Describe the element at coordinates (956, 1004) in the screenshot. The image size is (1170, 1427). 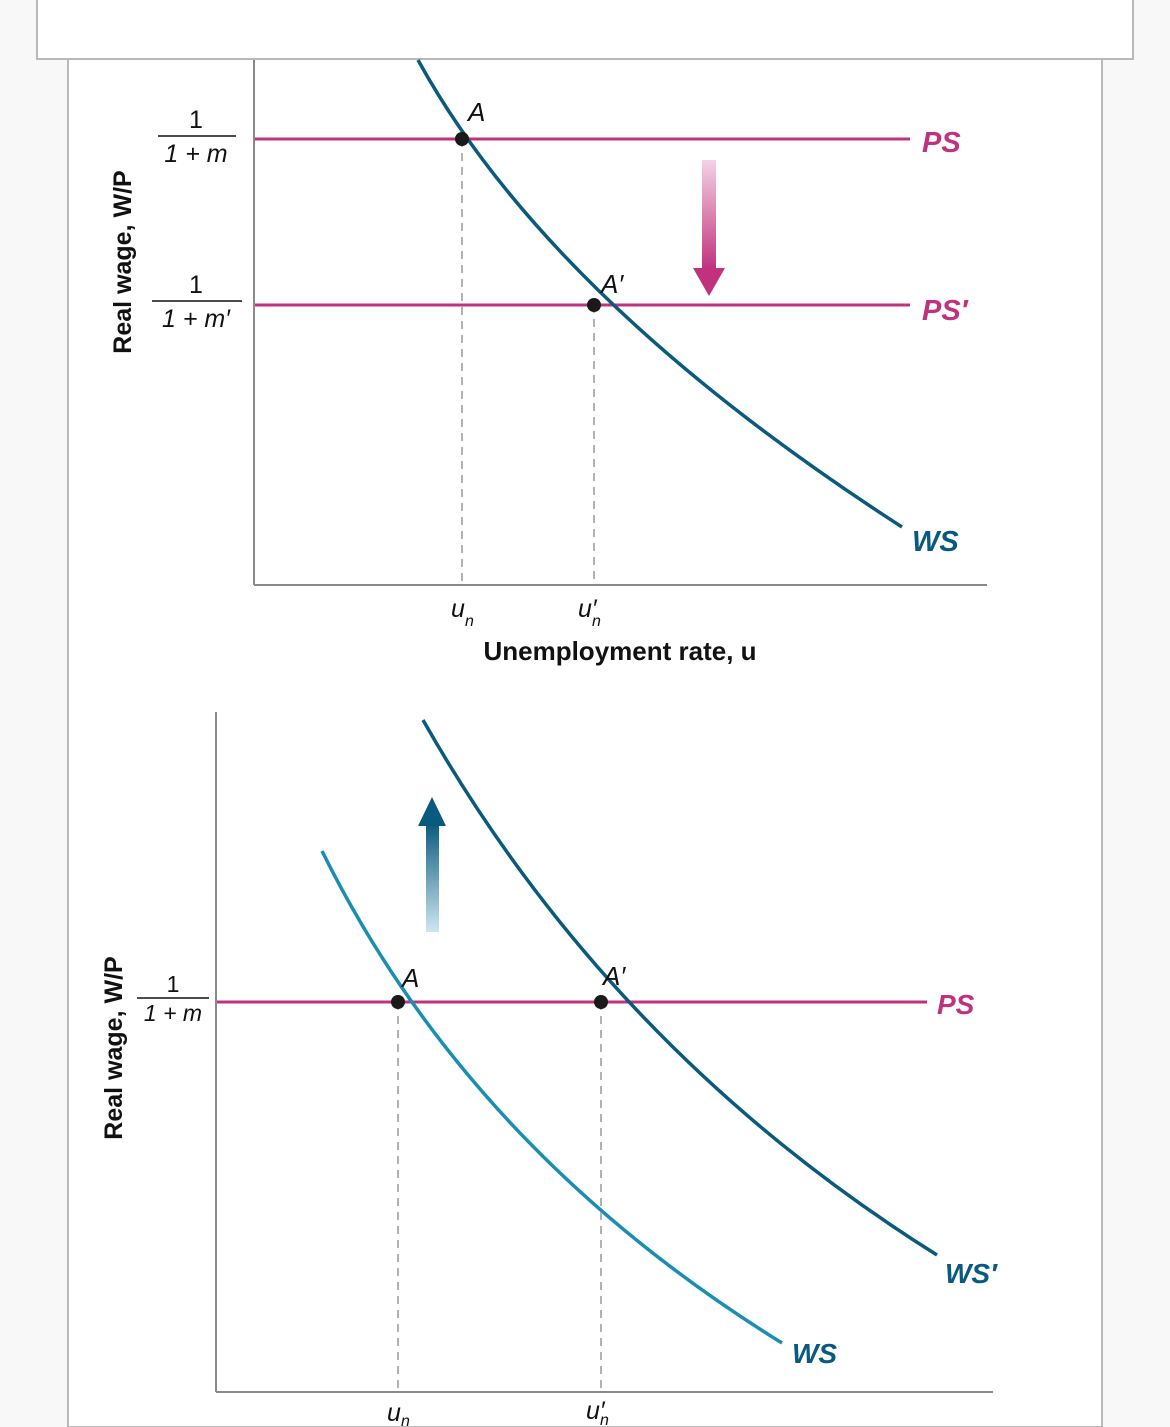
I see `bottom-ps-label: PS` at that location.